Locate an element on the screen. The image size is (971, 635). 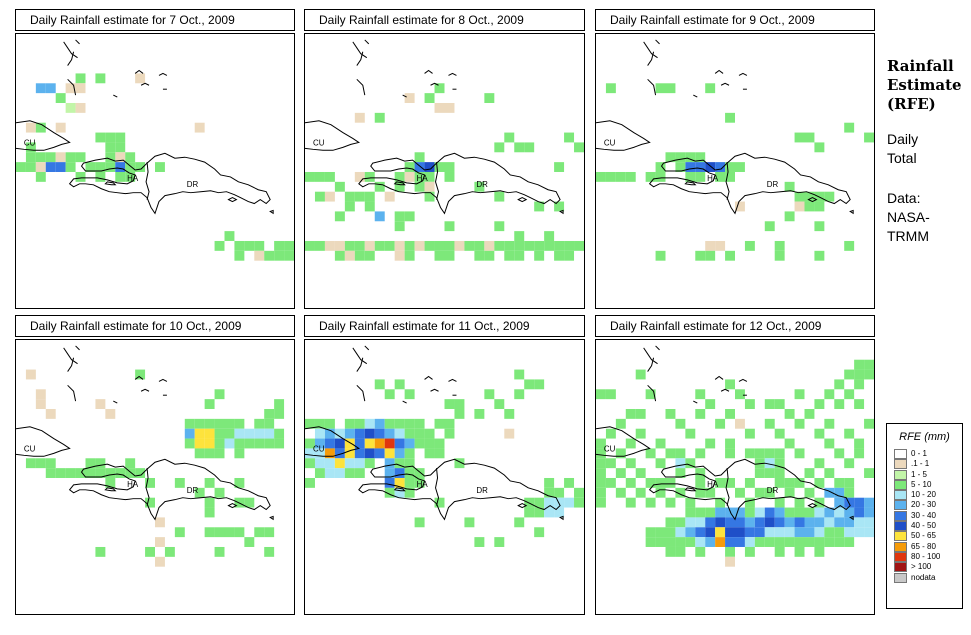
legend-label: > 100 is located at coordinates (921, 567).